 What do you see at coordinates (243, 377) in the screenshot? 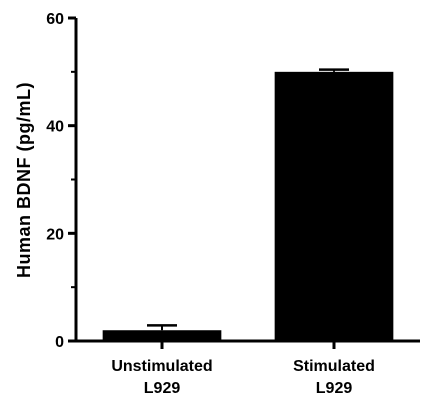
I see `category-labels: Unstimulated L929 Stimulated L929` at bounding box center [243, 377].